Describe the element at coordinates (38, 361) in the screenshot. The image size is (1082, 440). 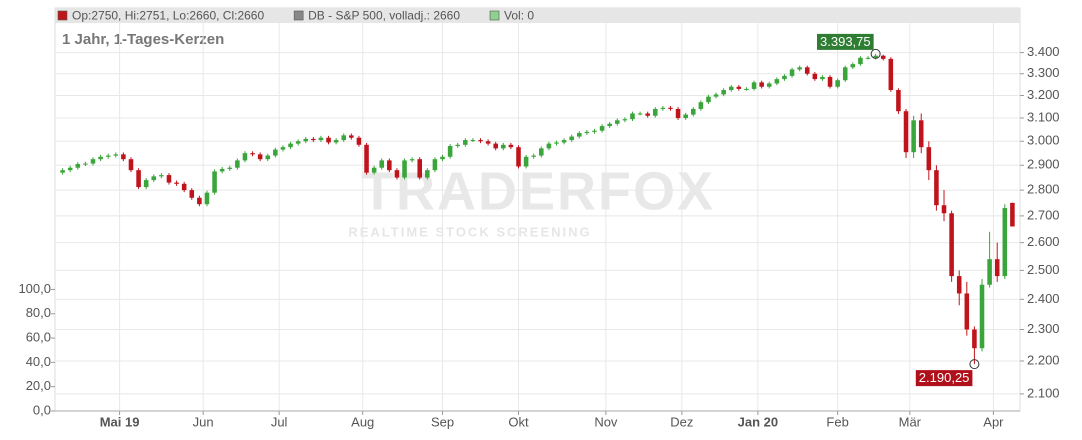
I see `y2-tick-label: 40,0` at that location.